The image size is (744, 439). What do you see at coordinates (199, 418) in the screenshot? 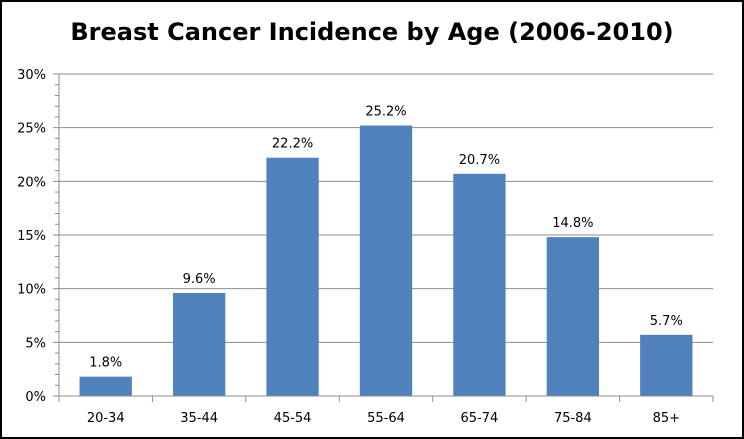
I see `x-tick-label: 35-44` at bounding box center [199, 418].